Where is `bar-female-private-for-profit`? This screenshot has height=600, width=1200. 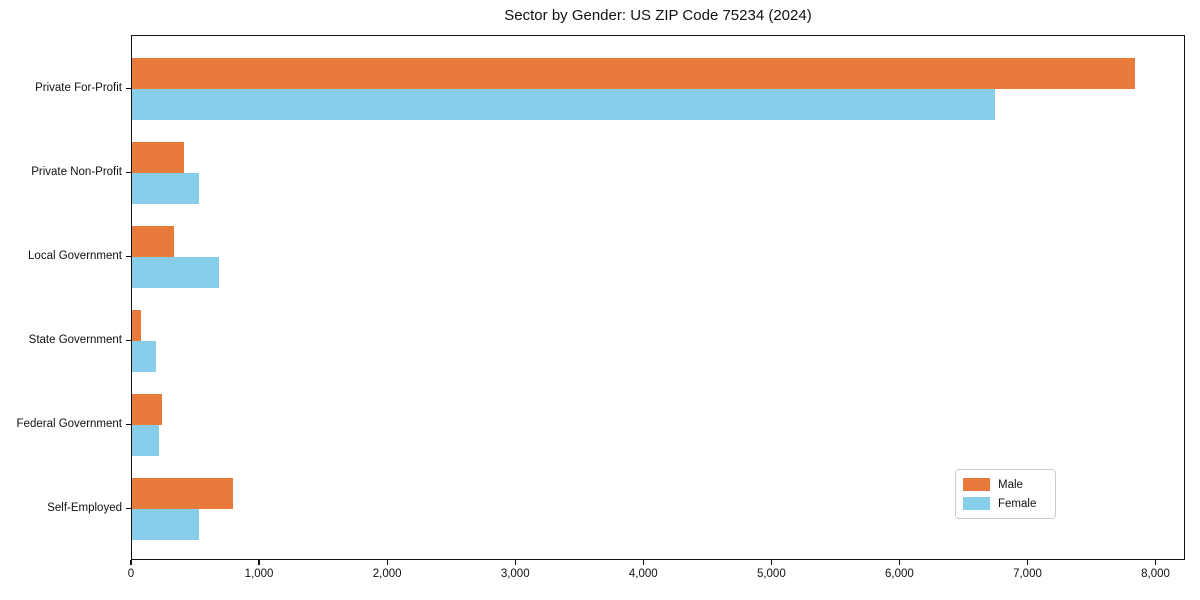 bar-female-private-for-profit is located at coordinates (564, 104).